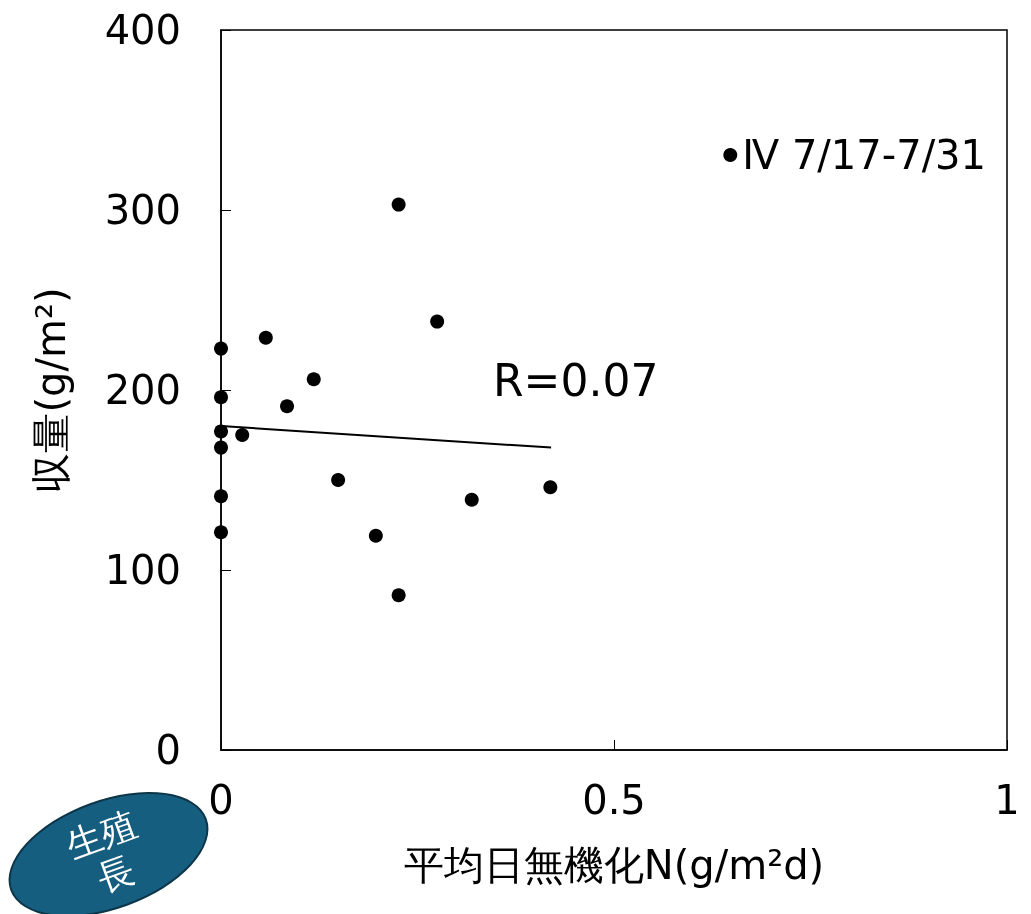 The image size is (1031, 914). I want to click on y-tick-label: 100, so click(142, 570).